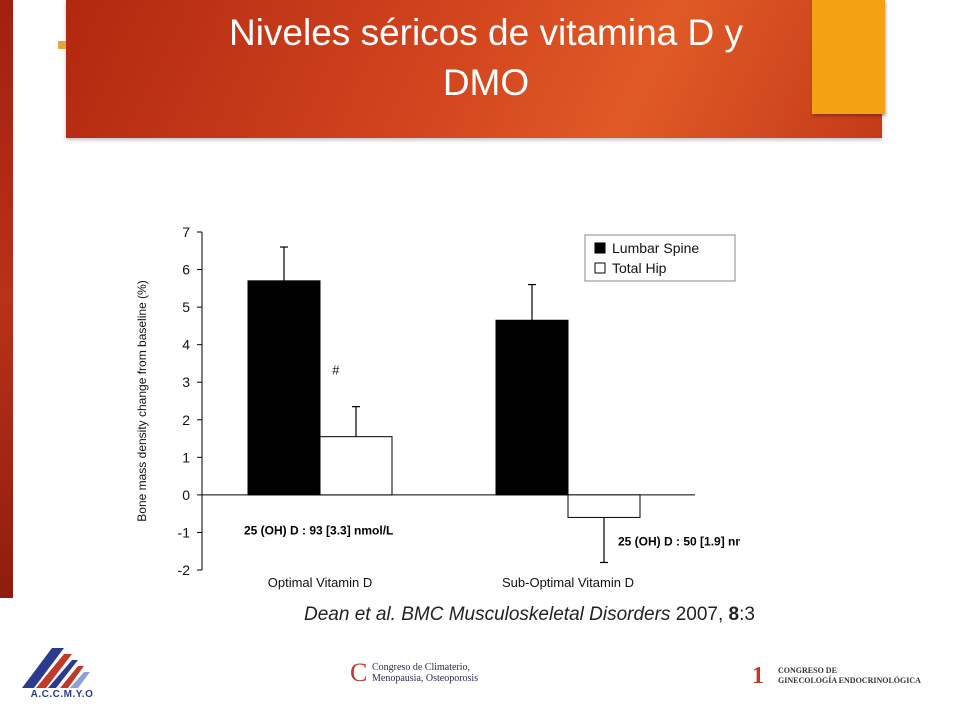 This screenshot has width=960, height=720. What do you see at coordinates (336, 370) in the screenshot?
I see `significance-mark: #` at bounding box center [336, 370].